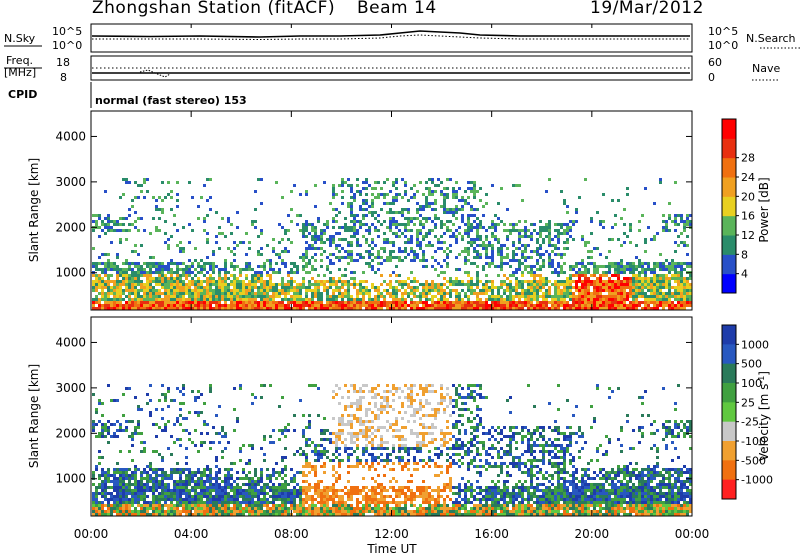 This screenshot has height=554, width=800. I want to click on colorbar-tick-label: 1000, so click(755, 344).